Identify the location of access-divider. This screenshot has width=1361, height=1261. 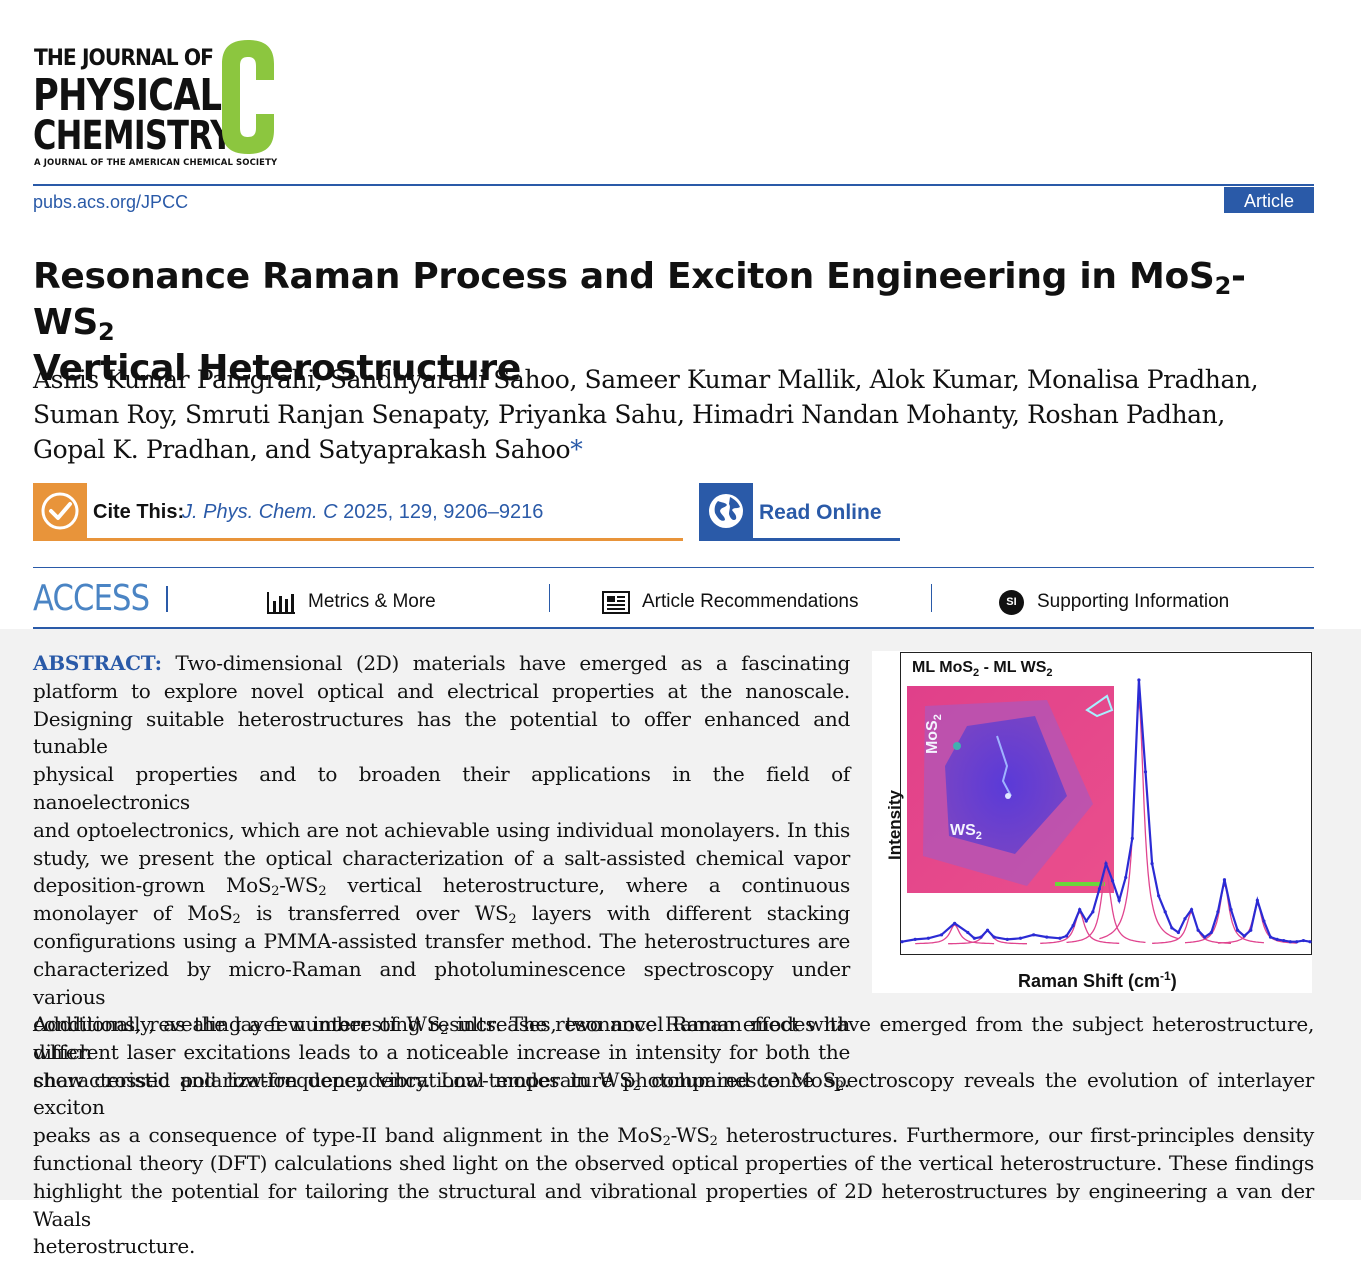
(167, 599).